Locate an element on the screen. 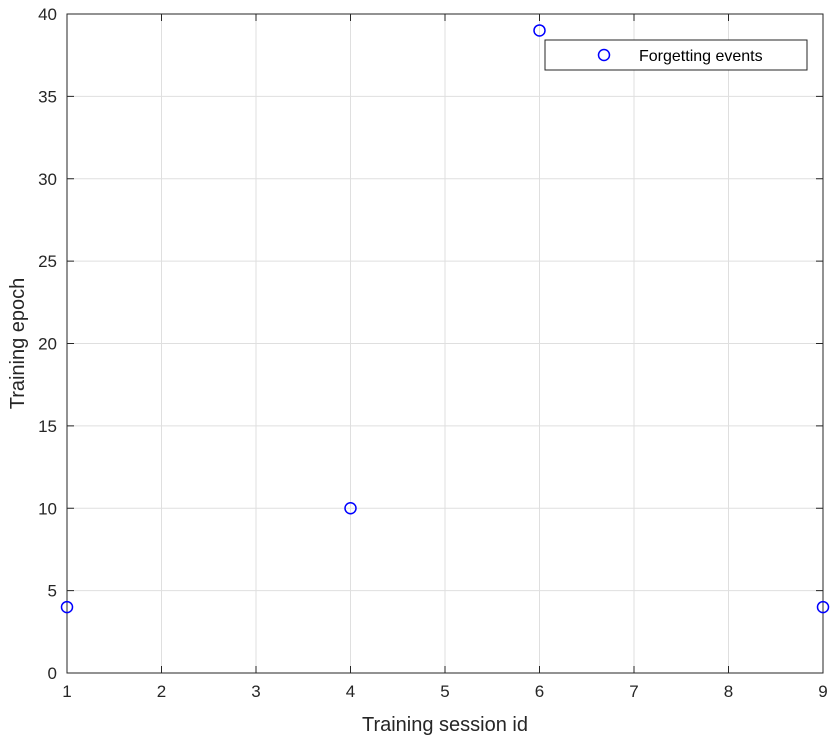  x-tick-label-2: 2 is located at coordinates (161, 691).